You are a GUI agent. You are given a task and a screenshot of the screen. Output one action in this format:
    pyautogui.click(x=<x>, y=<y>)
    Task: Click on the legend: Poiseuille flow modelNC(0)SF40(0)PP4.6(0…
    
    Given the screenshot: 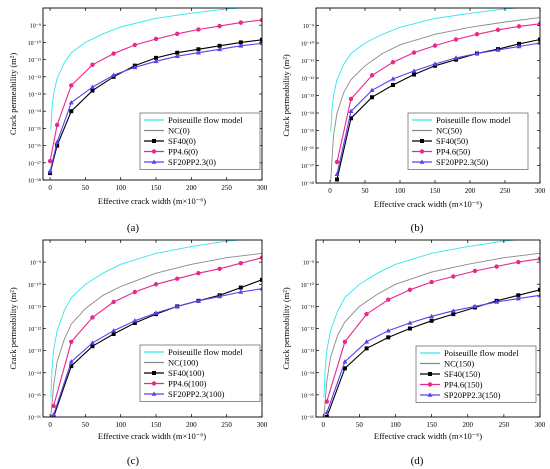 What is the action you would take?
    pyautogui.click(x=200, y=141)
    